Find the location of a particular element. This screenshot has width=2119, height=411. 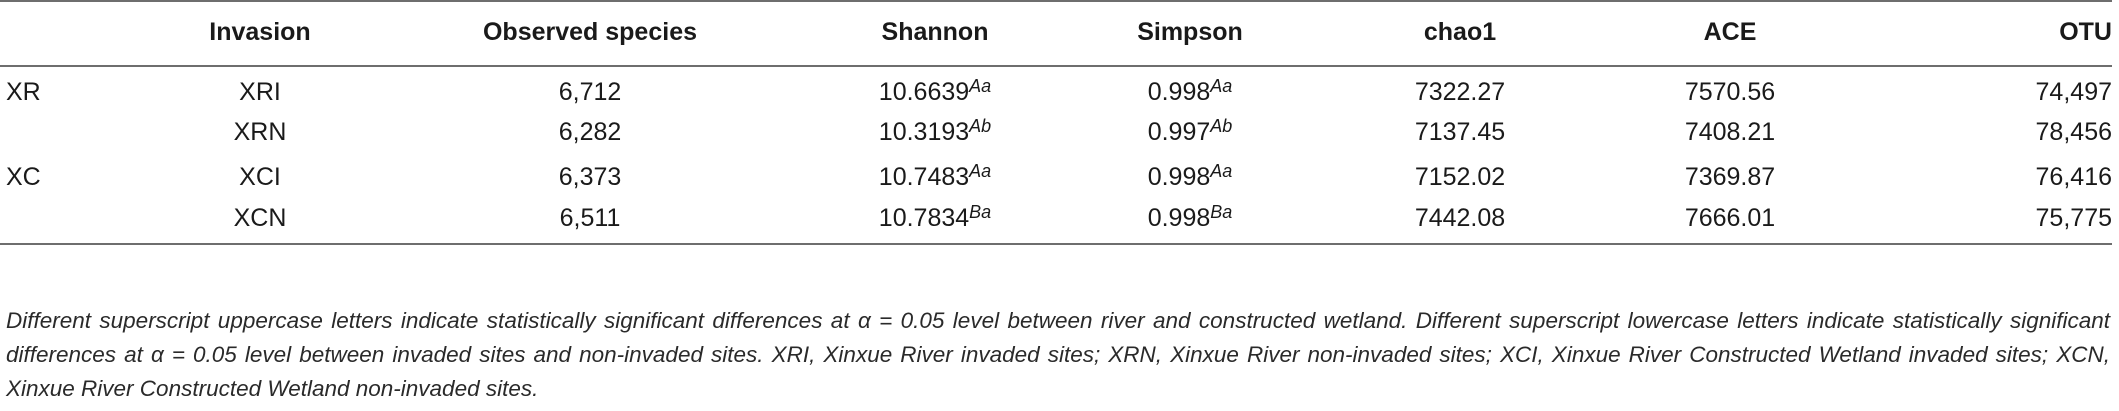

cell-ace: 7408.21 is located at coordinates (1730, 132).